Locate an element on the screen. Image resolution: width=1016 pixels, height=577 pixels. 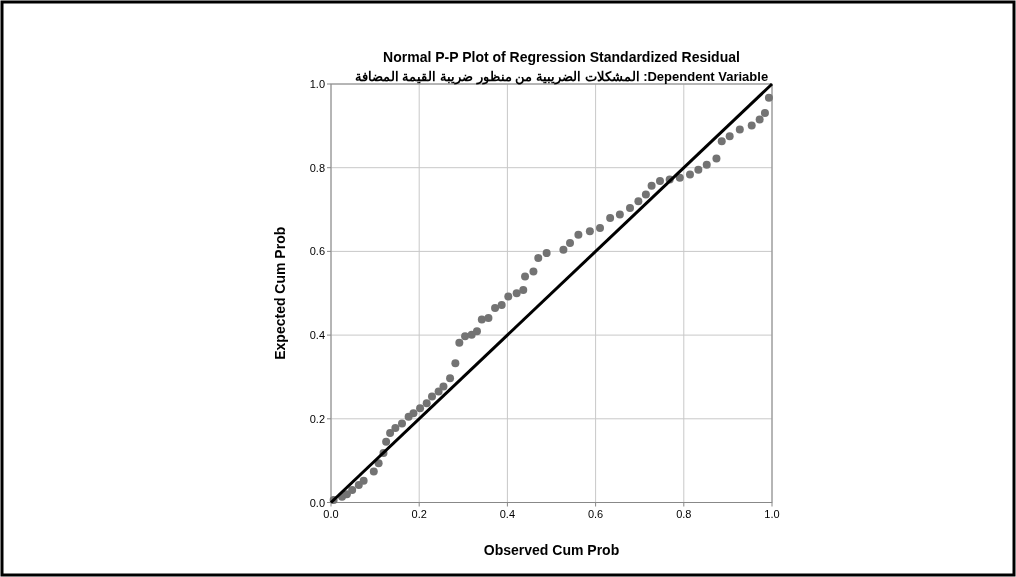
y-tick-label: 0.4 is located at coordinates (317, 335).